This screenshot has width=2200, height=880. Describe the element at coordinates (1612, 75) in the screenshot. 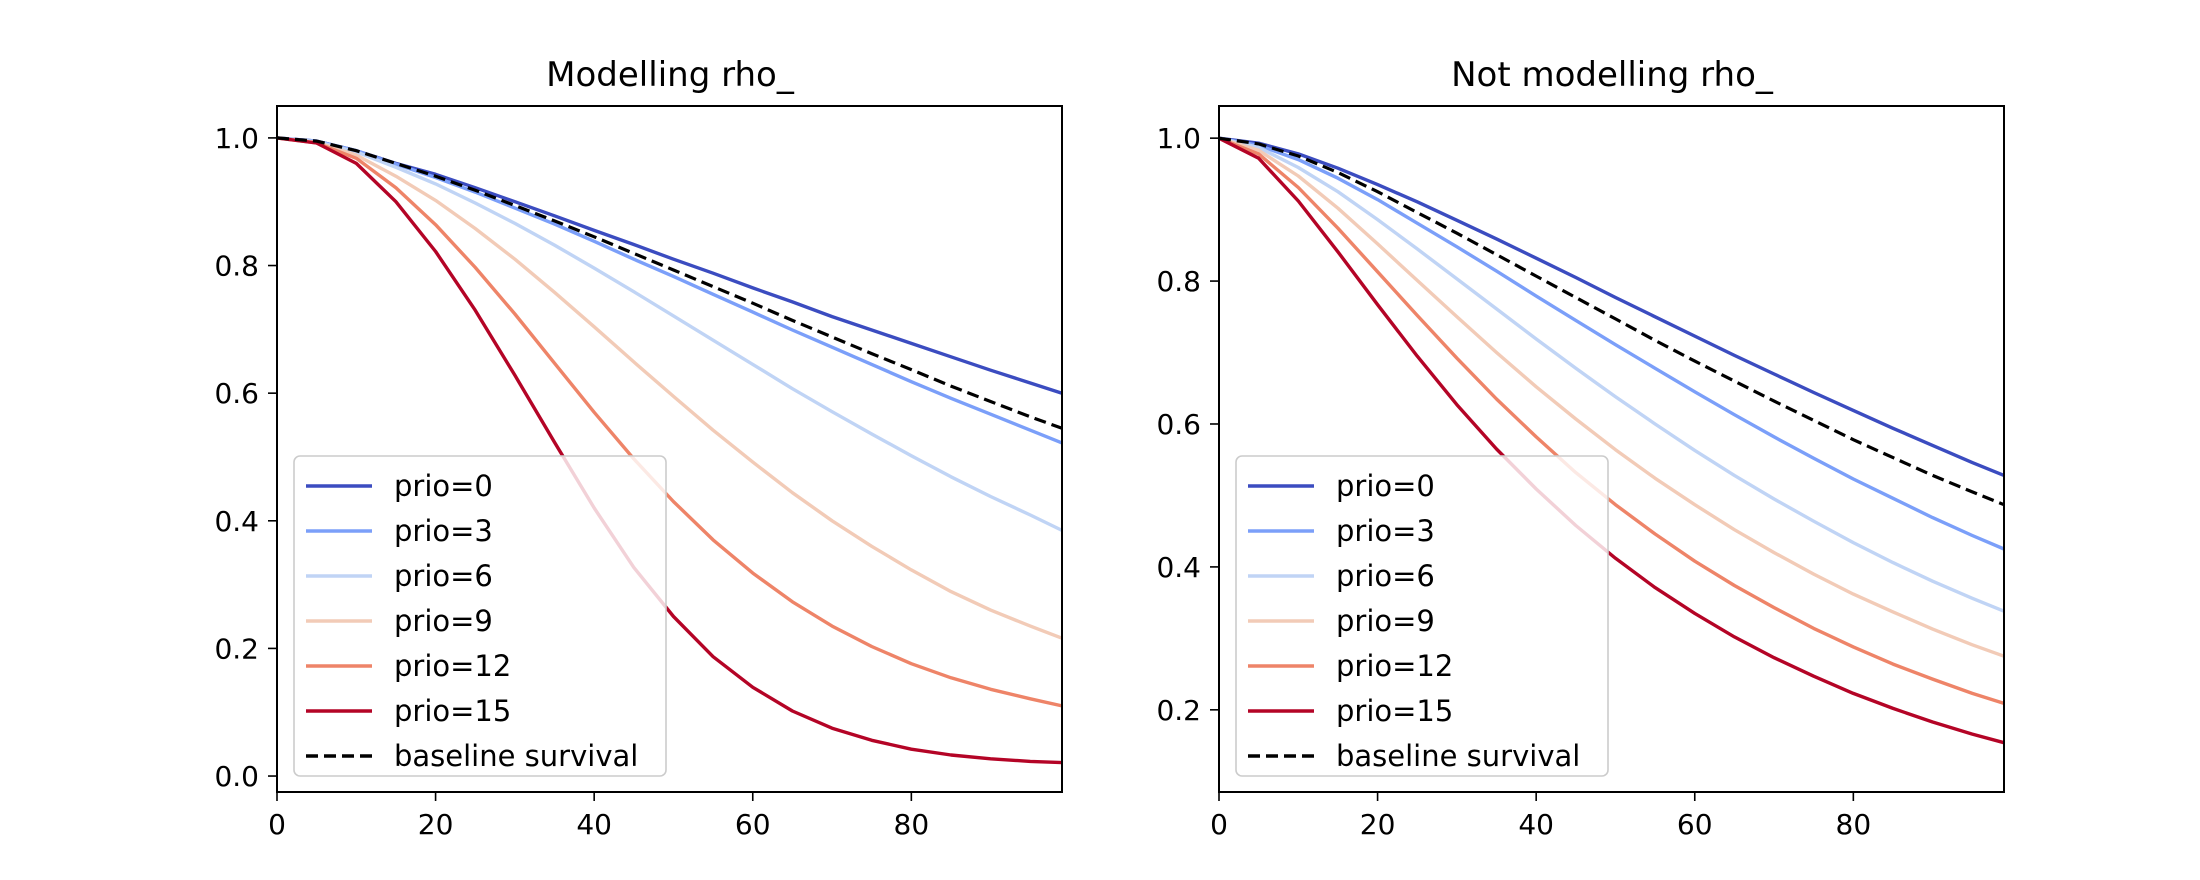

I see `chart-title: Not modelling rho_` at that location.